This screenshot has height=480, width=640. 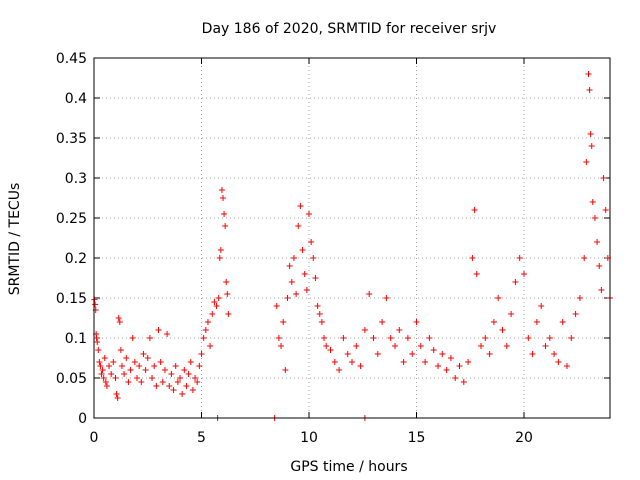 What do you see at coordinates (71, 139) in the screenshot?
I see `y-tick-label: 0.35` at bounding box center [71, 139].